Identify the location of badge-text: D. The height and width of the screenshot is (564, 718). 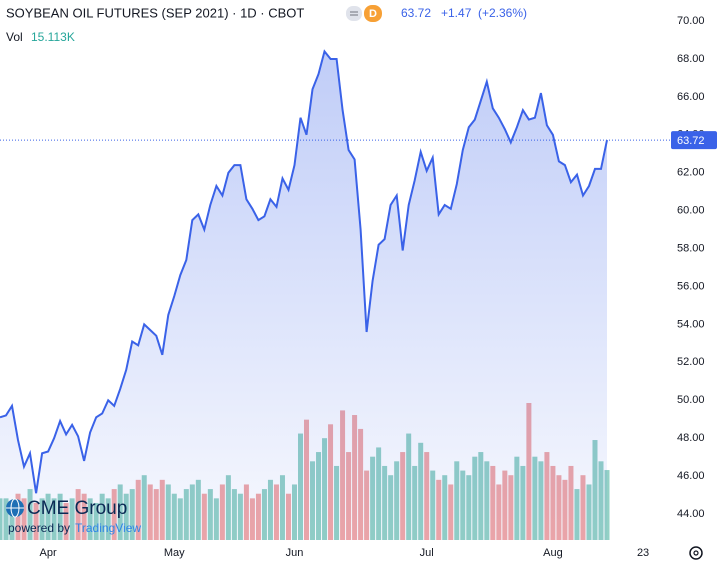
(373, 14).